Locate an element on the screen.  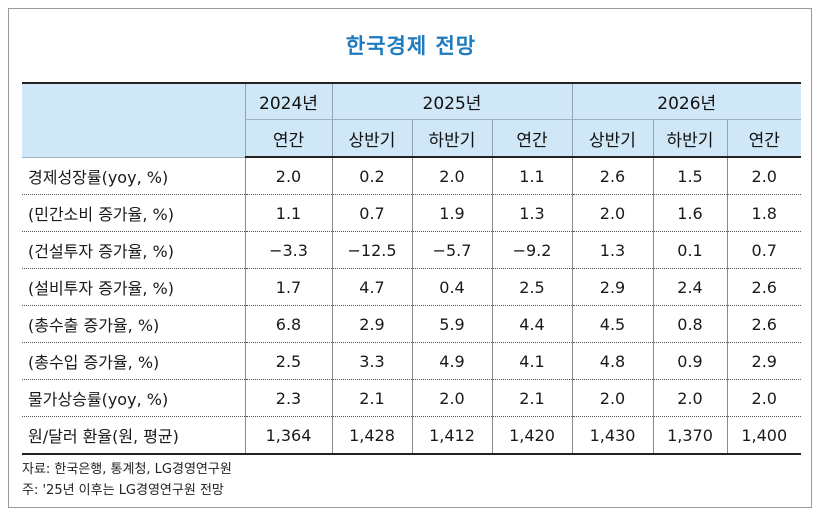
table-cell: −5.7 is located at coordinates (451, 250).